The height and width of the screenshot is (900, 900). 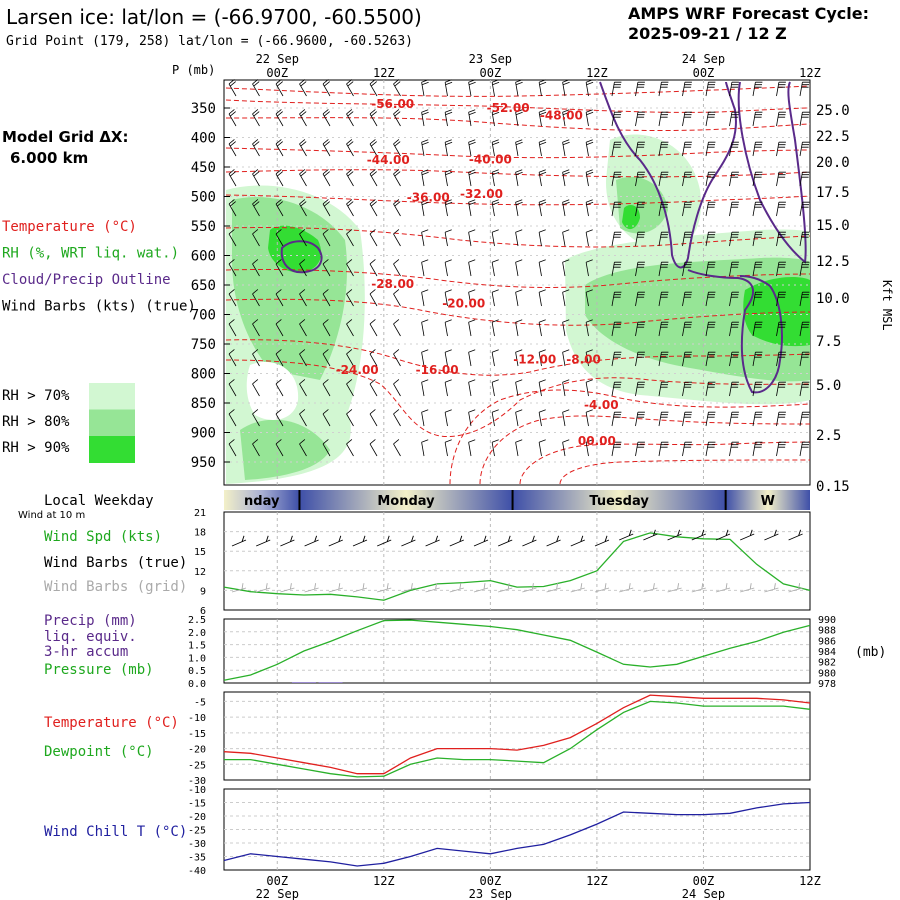 I want to click on panel-label: liq. equiv., so click(x=90, y=637).